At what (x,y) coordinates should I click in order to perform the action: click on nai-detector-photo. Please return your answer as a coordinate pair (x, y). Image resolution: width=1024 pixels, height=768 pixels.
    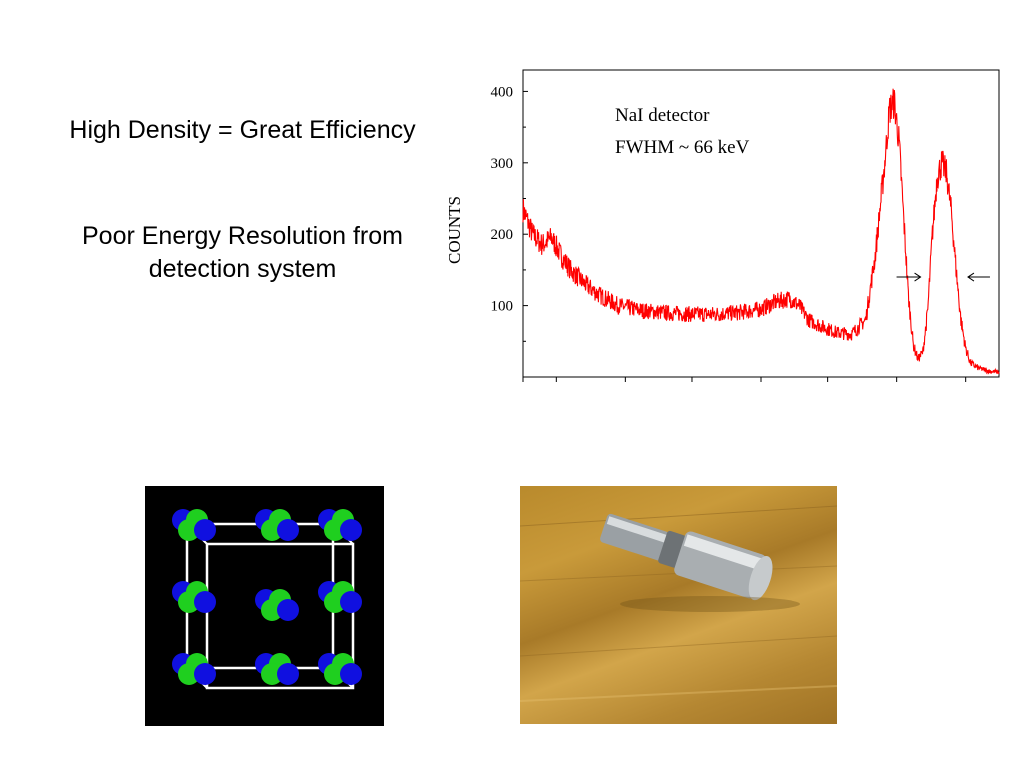
    Looking at the image, I should click on (678, 605).